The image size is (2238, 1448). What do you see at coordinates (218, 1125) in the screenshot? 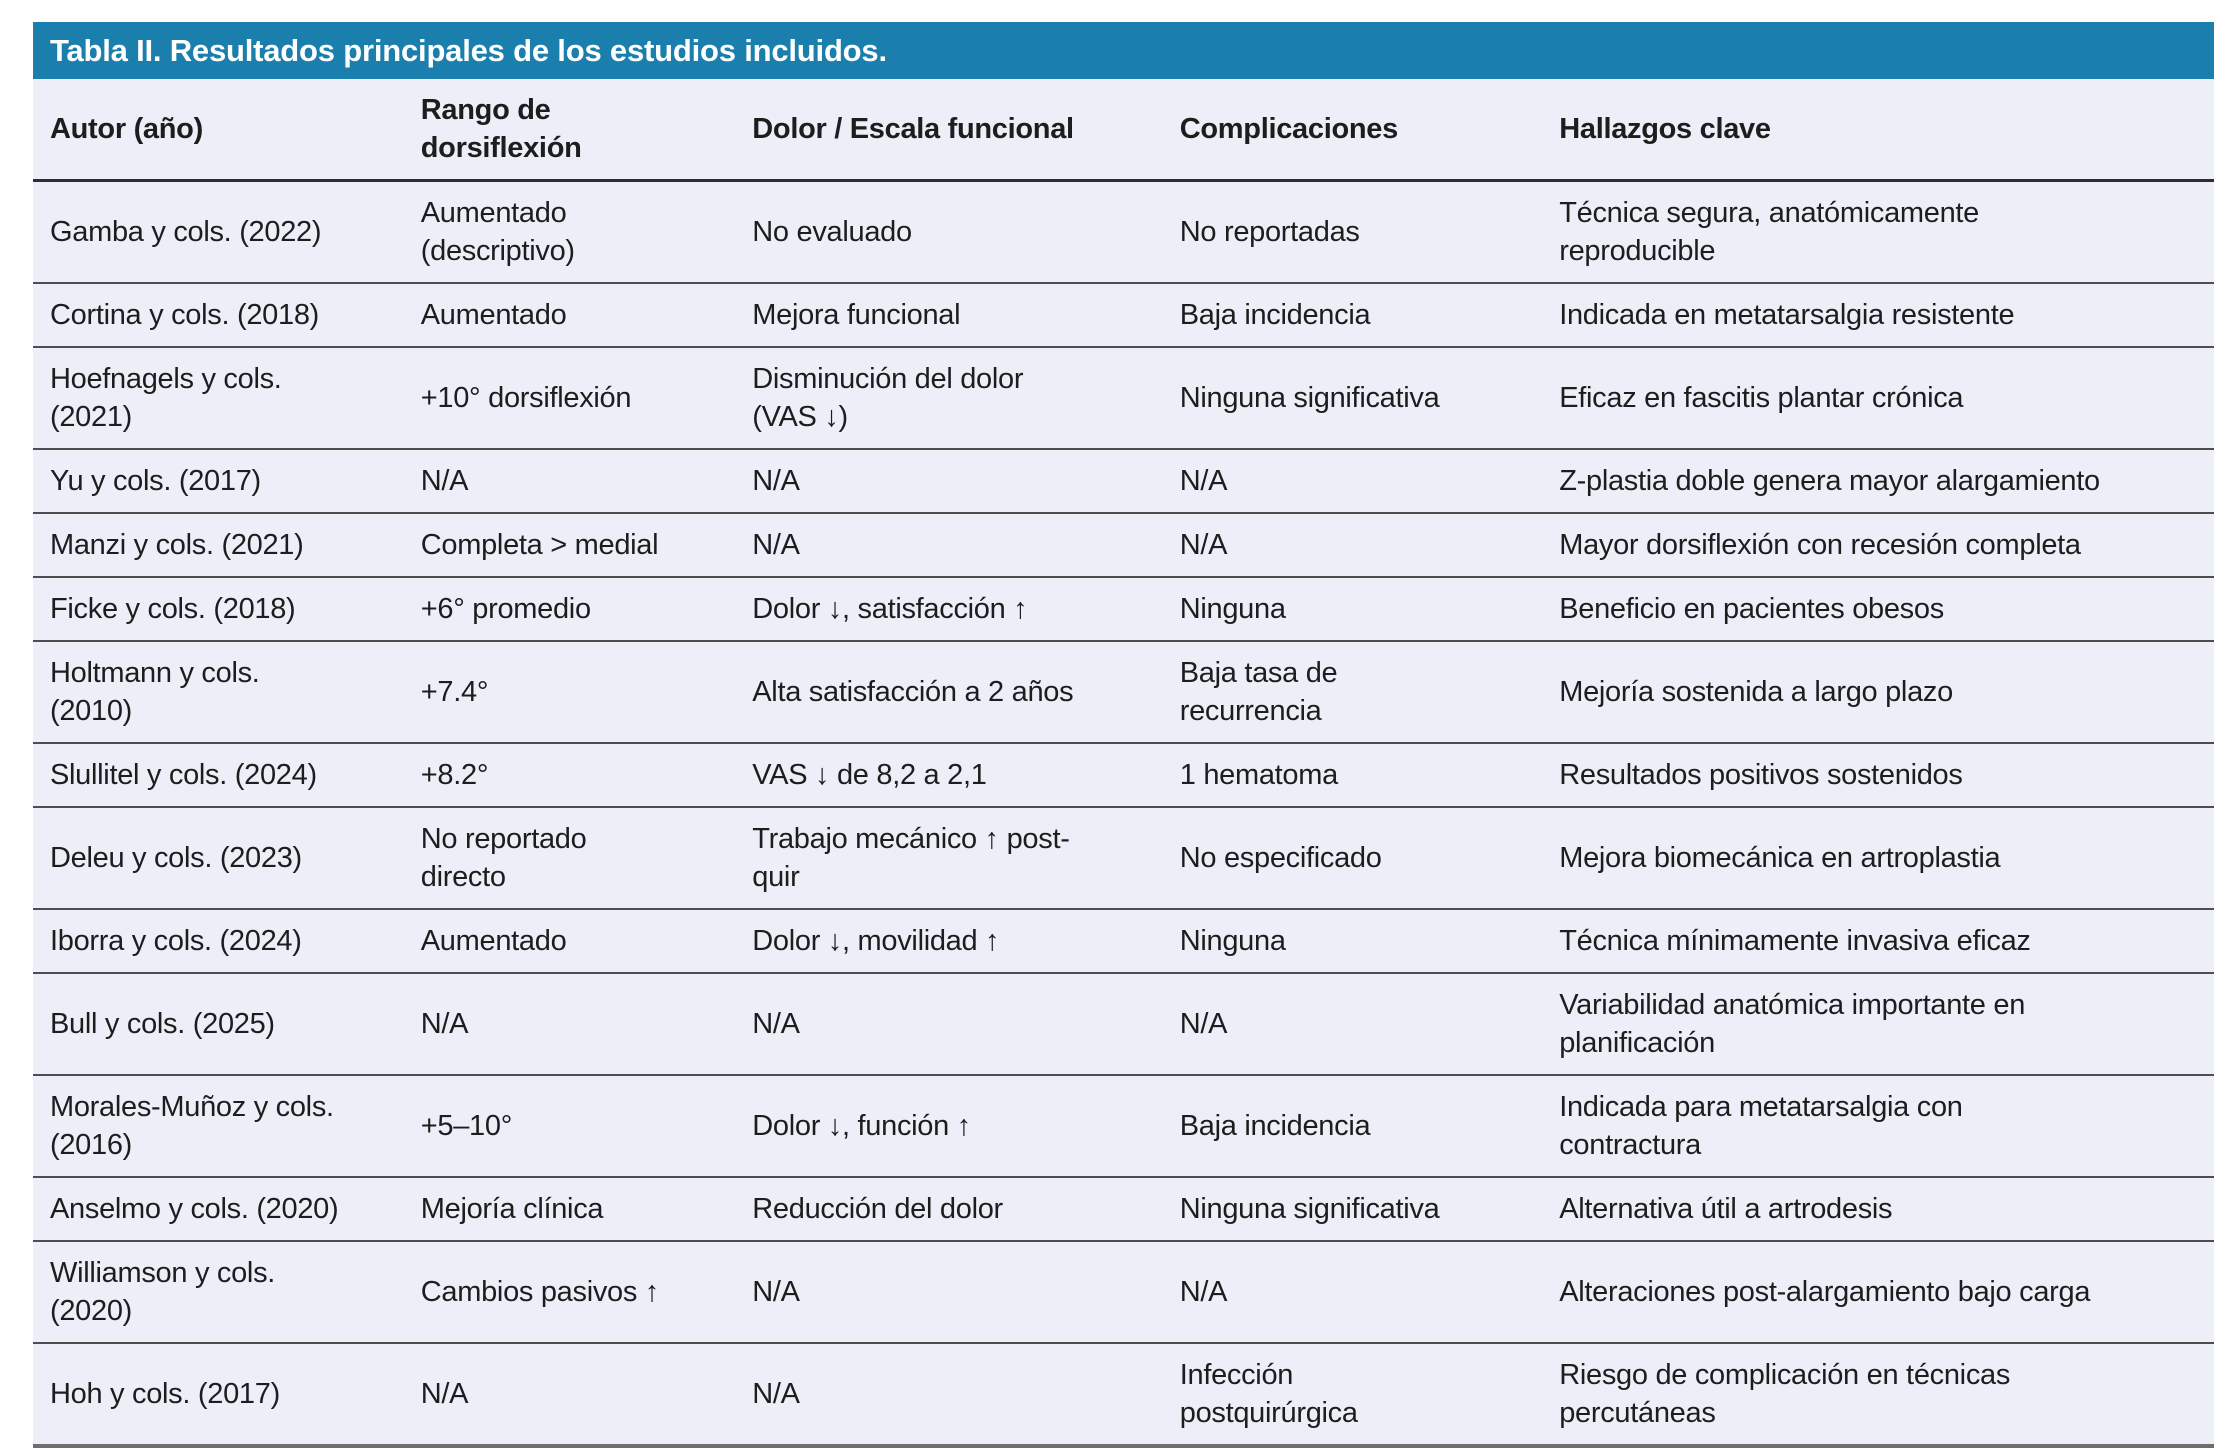
I see `cell-autor: Morales-Muñoz y cols. (2016)` at bounding box center [218, 1125].